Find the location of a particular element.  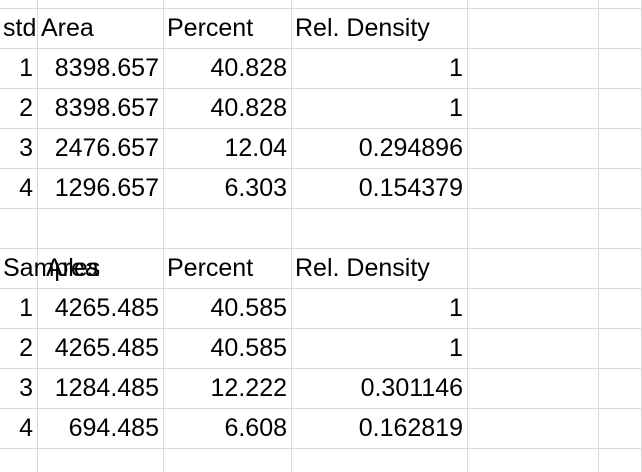

stds-header-row: stds Area Percent Rel. Density is located at coordinates (321, 29).